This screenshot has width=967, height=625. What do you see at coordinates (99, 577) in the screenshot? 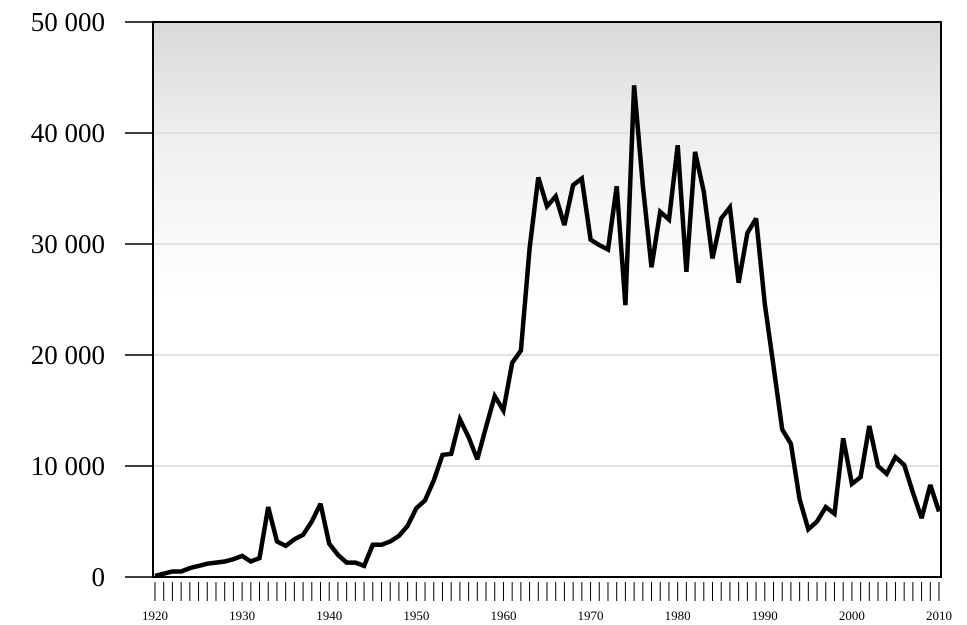
I see `y-tick-label-0: 0` at bounding box center [99, 577].